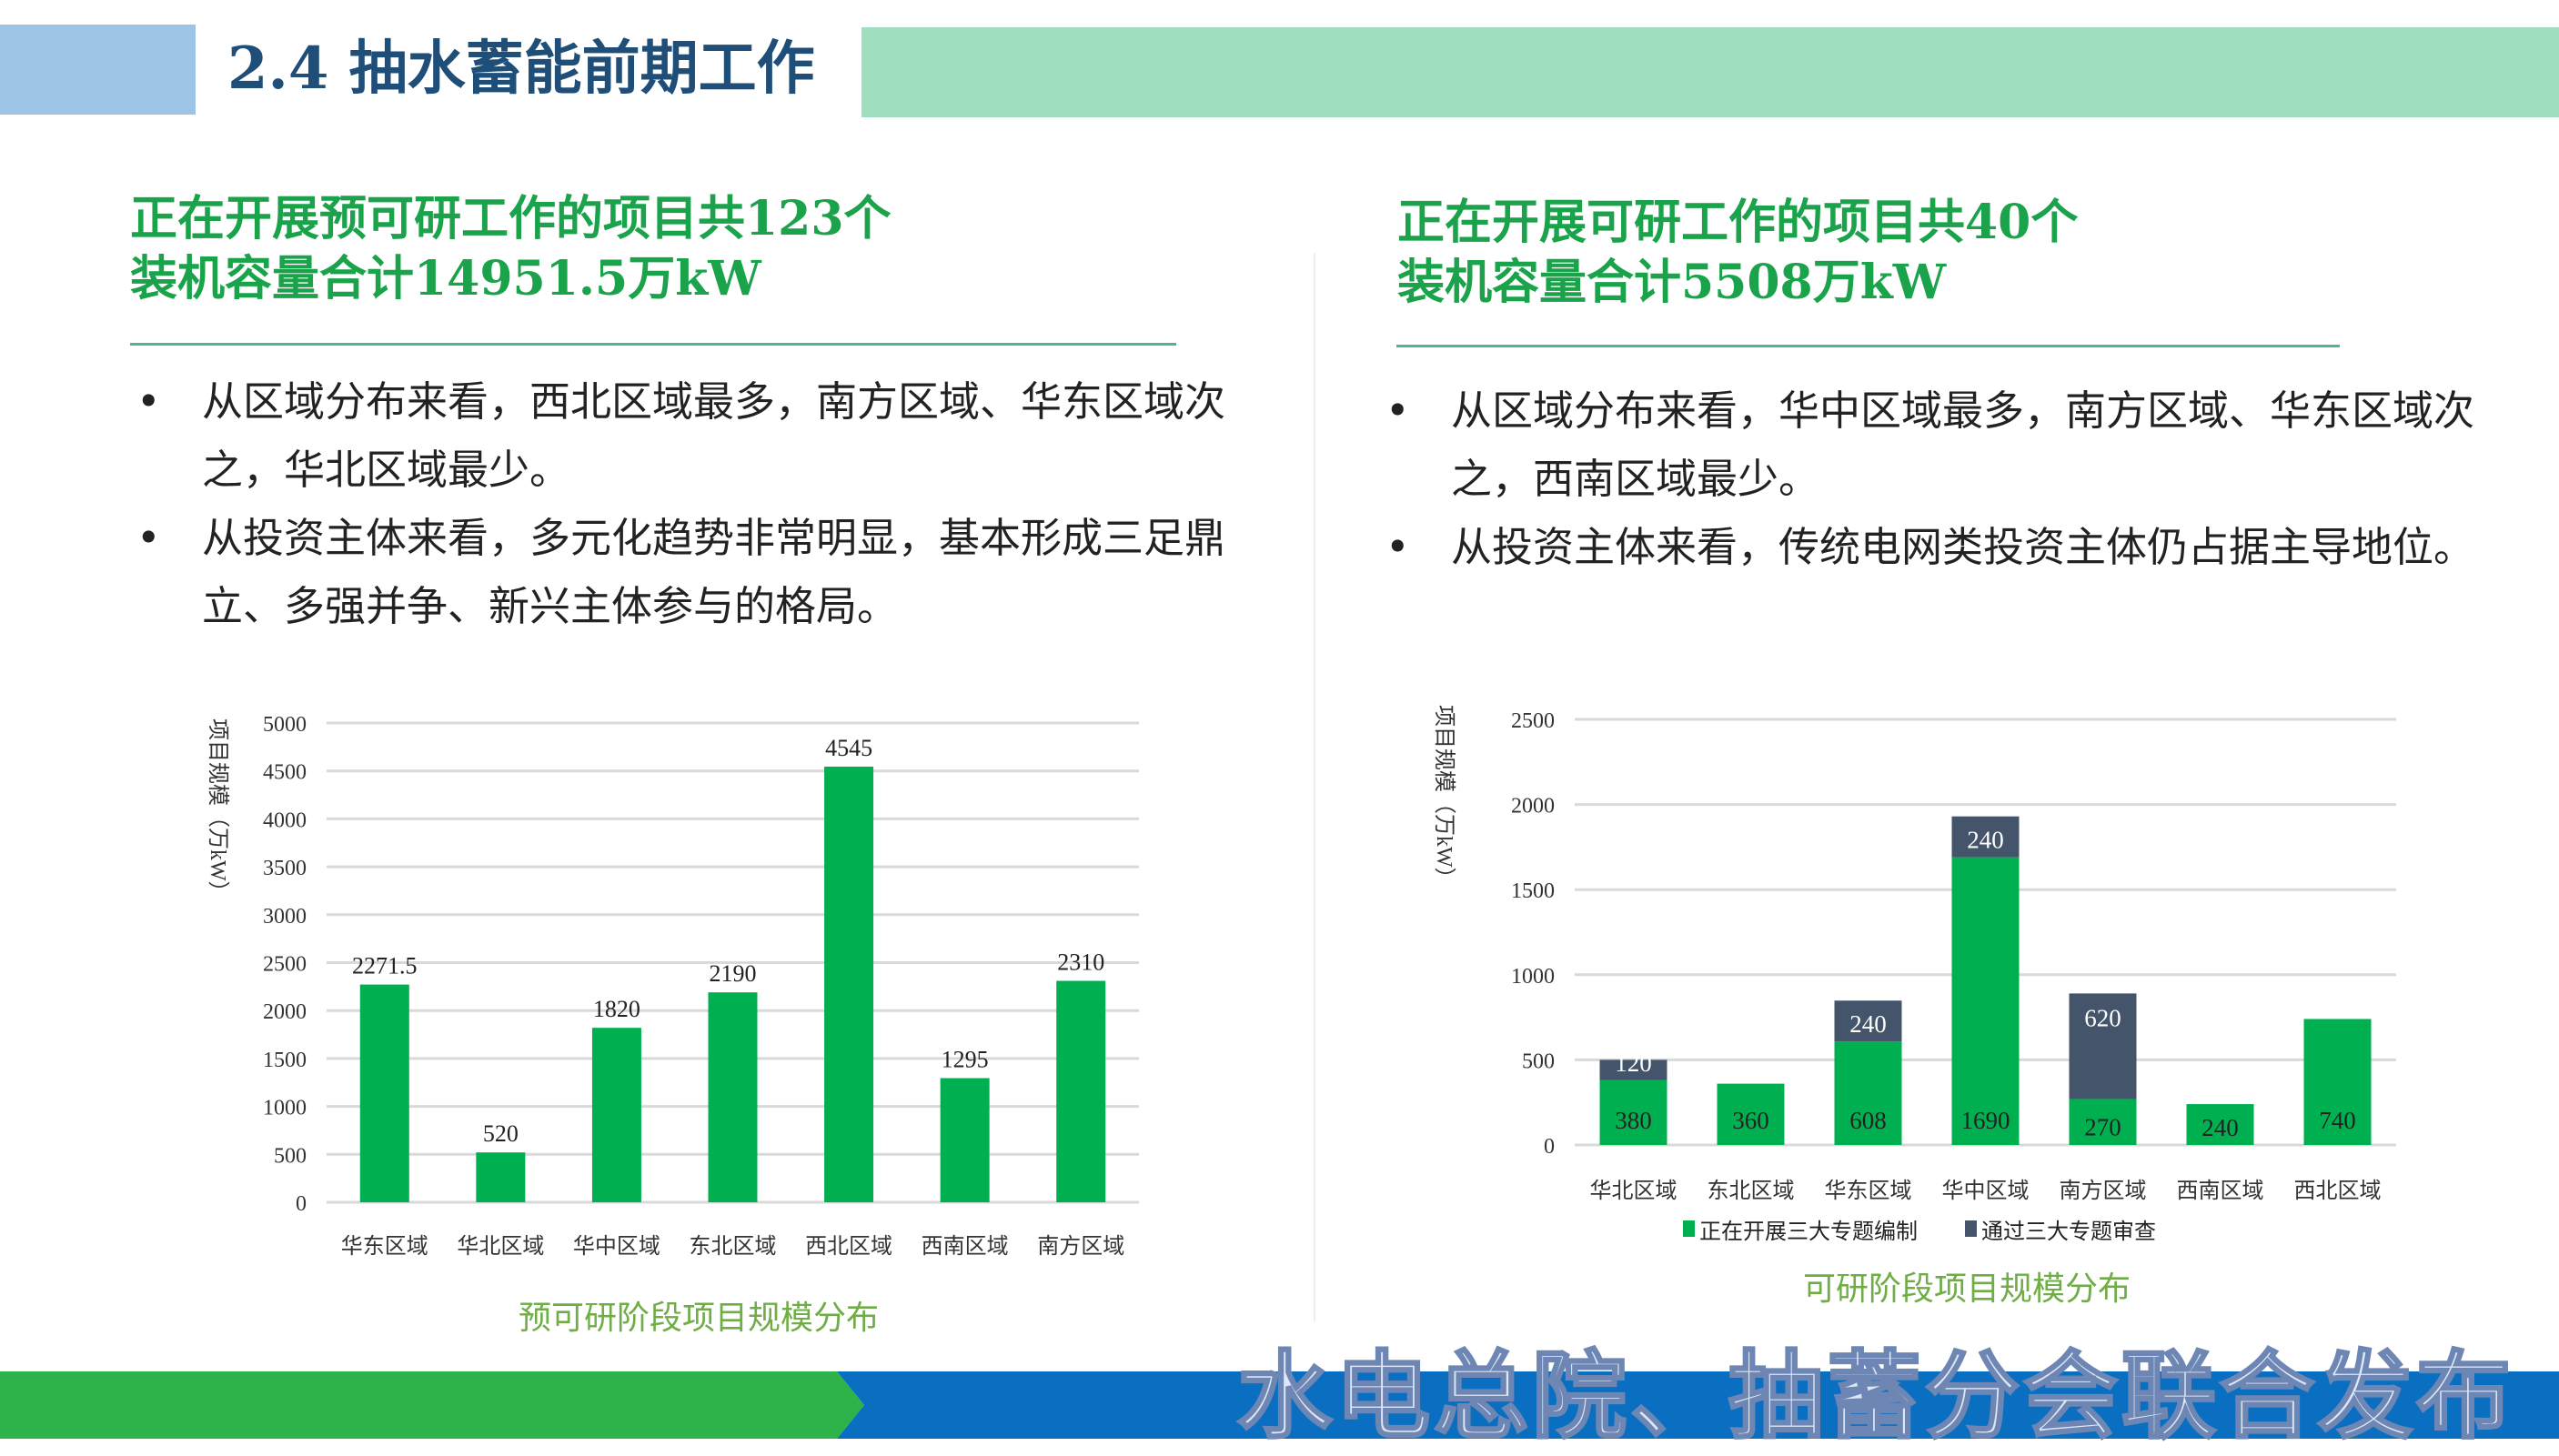  I want to click on y-tick-label: 3500, so click(285, 869).